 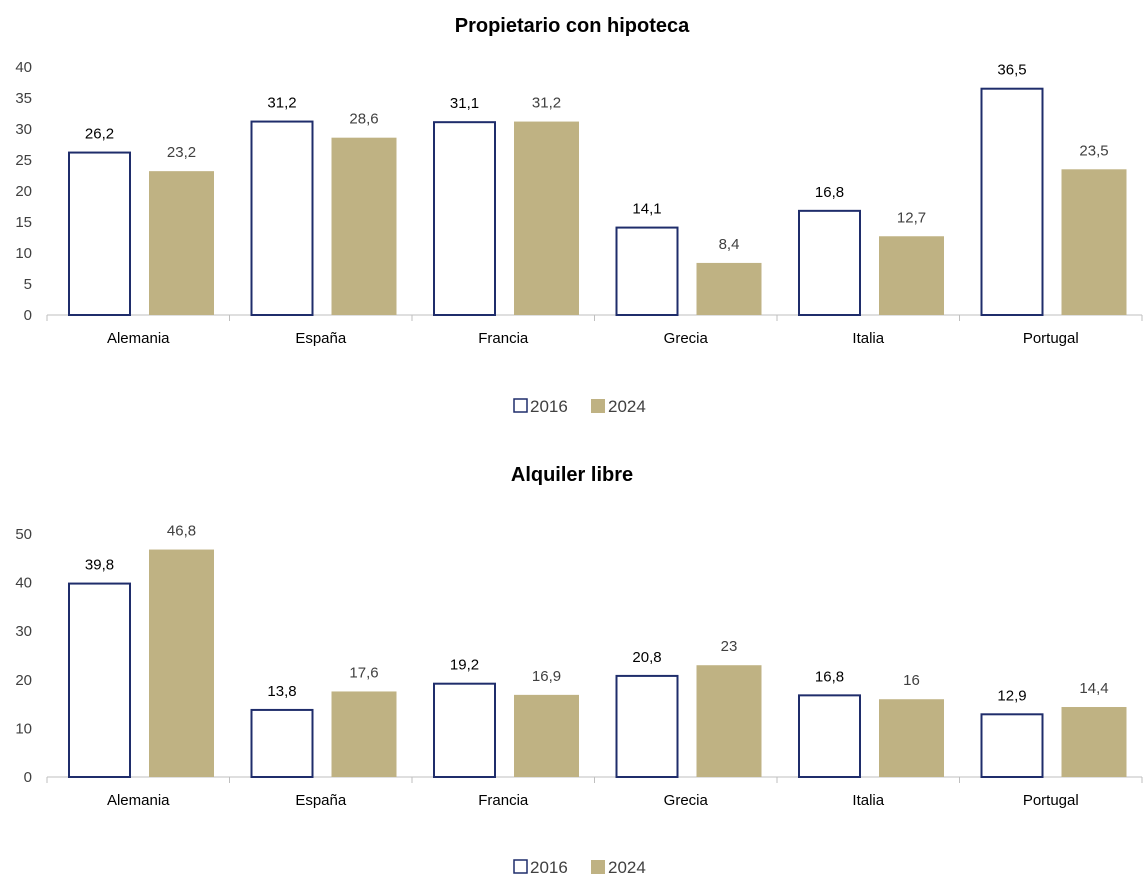 What do you see at coordinates (281, 691) in the screenshot?
I see `data-label-2016: 13,8` at bounding box center [281, 691].